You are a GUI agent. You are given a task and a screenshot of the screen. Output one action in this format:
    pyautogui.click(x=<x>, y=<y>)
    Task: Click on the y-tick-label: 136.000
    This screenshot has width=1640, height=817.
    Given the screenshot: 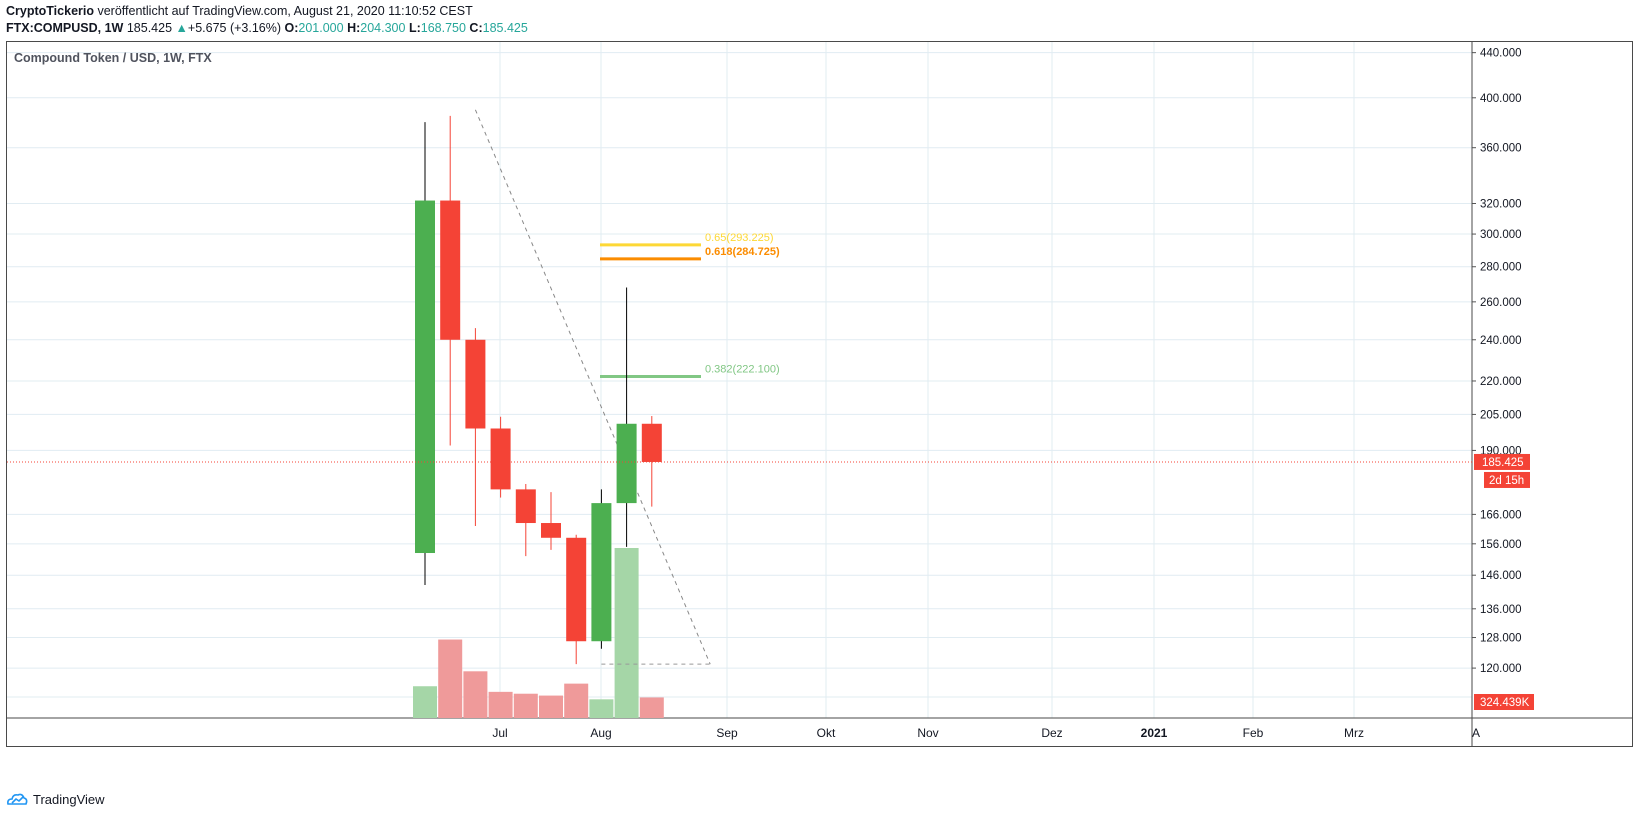 What is the action you would take?
    pyautogui.click(x=1501, y=610)
    